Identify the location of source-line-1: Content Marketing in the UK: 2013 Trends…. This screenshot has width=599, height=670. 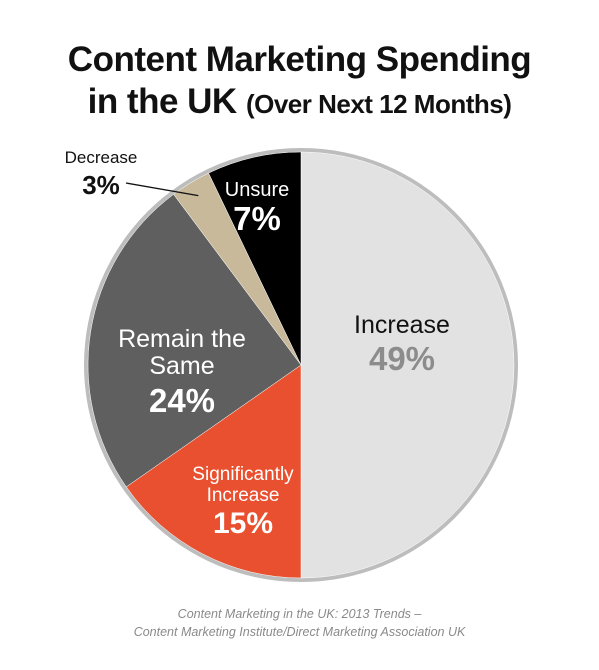
(299, 614).